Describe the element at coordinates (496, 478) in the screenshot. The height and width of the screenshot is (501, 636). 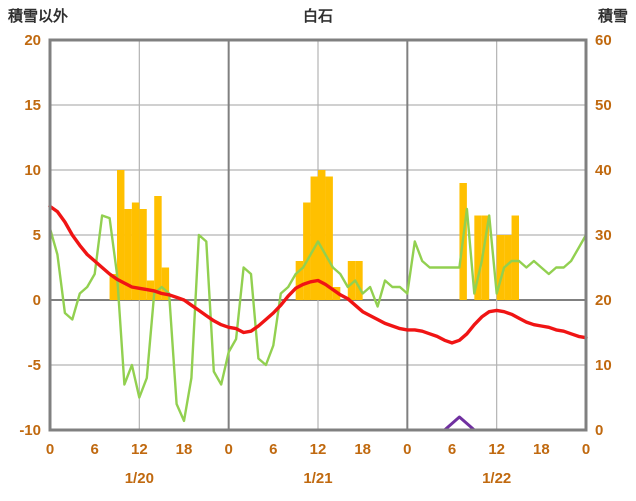
I see `date-label: 1/22` at that location.